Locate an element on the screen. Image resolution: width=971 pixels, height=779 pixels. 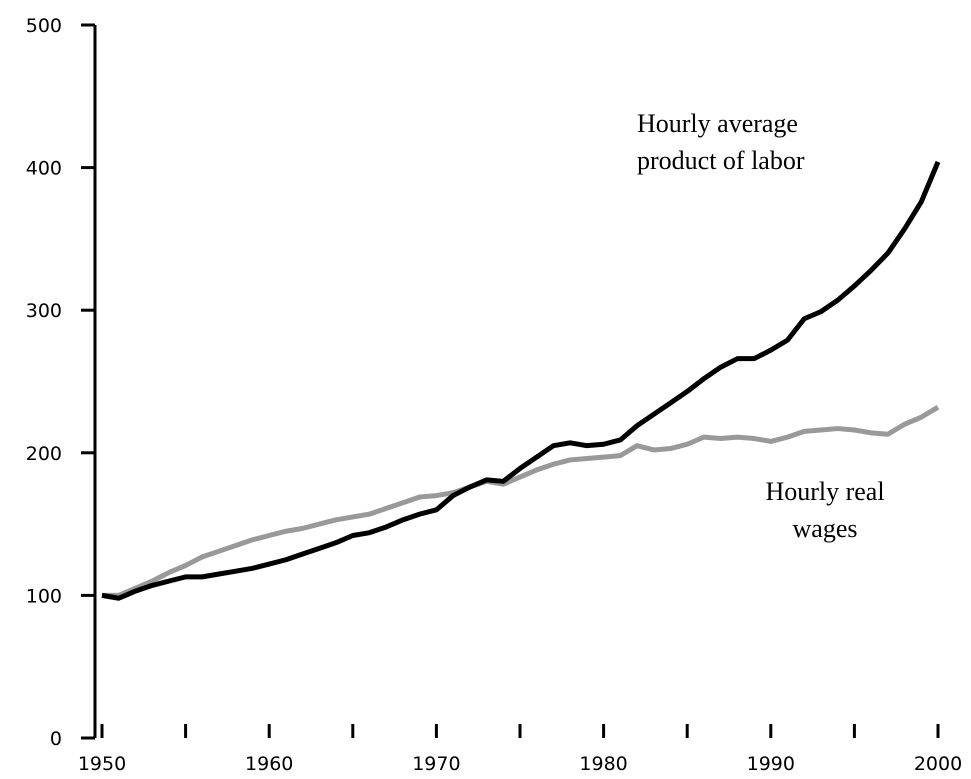
x-tick-label: 1990 is located at coordinates (771, 764).